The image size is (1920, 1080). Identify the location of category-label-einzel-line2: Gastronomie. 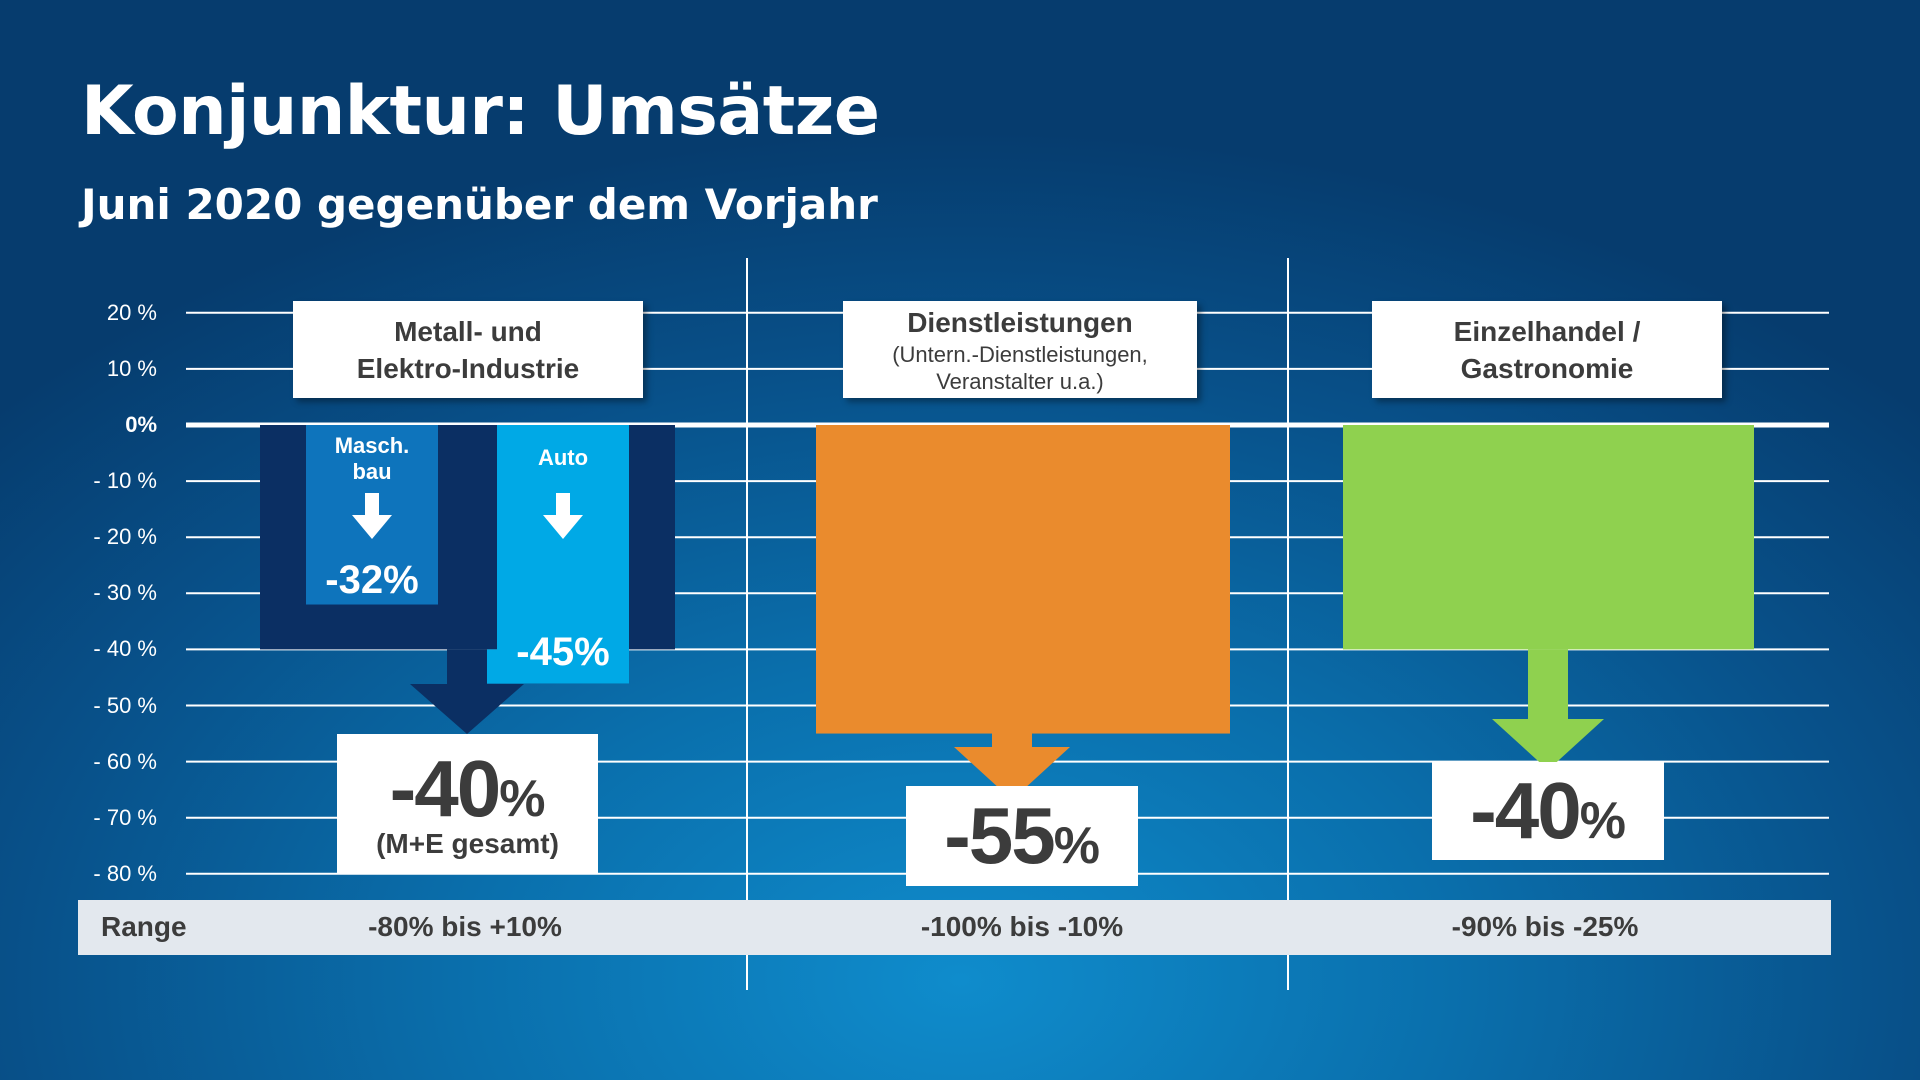
(1547, 368).